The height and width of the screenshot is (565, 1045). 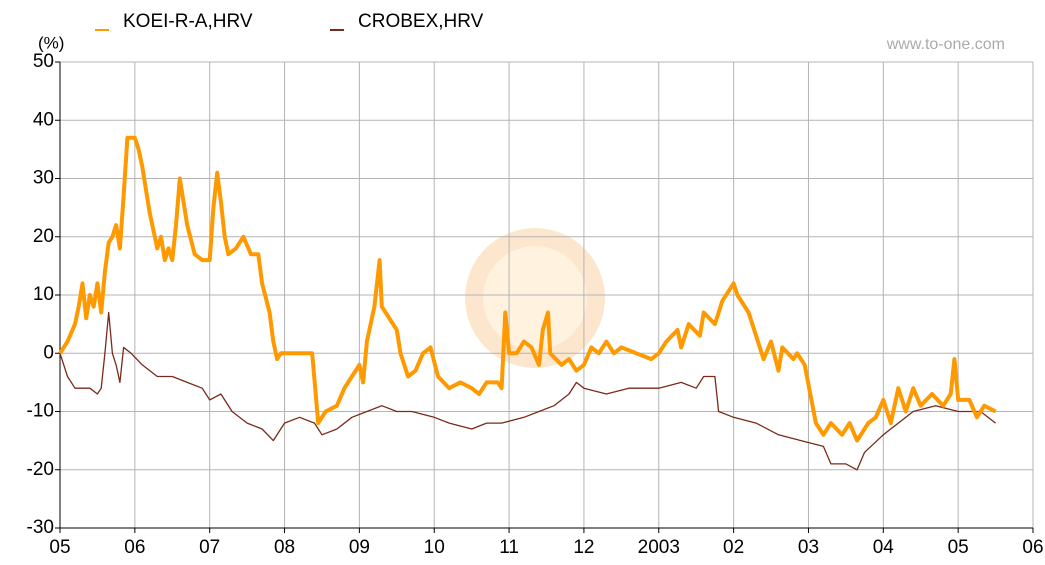 I want to click on x-tick-label: 08, so click(x=284, y=547).